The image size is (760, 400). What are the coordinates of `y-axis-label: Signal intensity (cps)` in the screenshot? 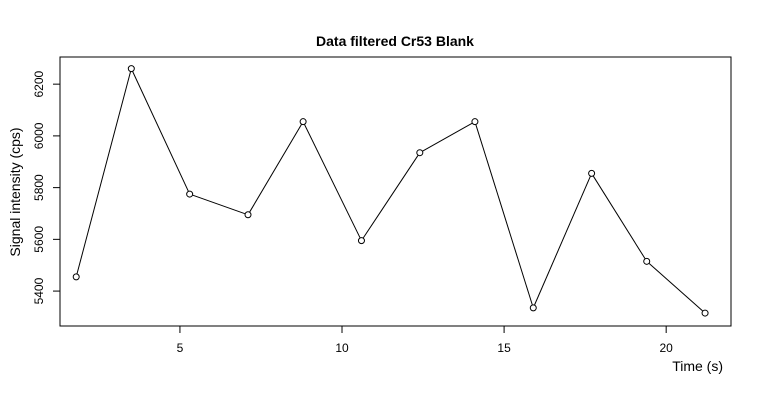 It's located at (15, 191).